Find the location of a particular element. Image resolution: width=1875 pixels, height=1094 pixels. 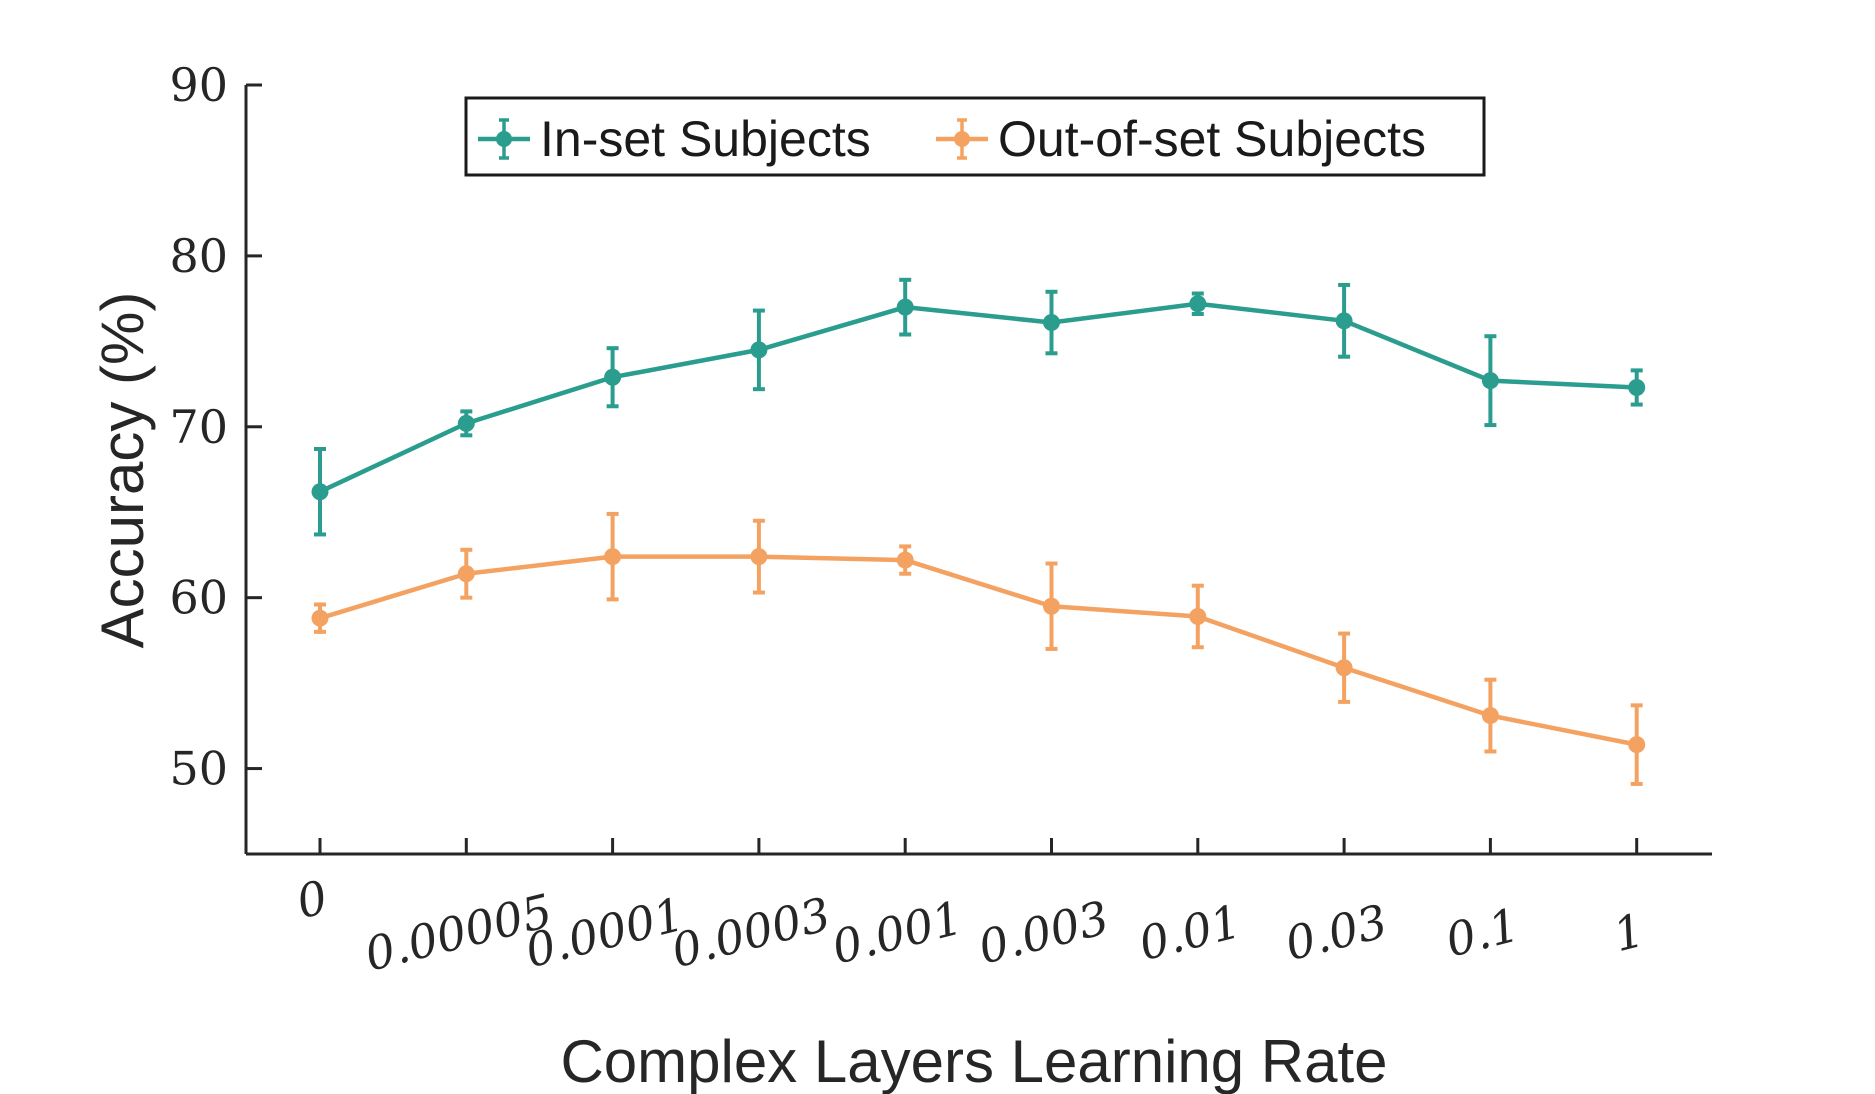

y-tick-label: 60 is located at coordinates (198, 598).